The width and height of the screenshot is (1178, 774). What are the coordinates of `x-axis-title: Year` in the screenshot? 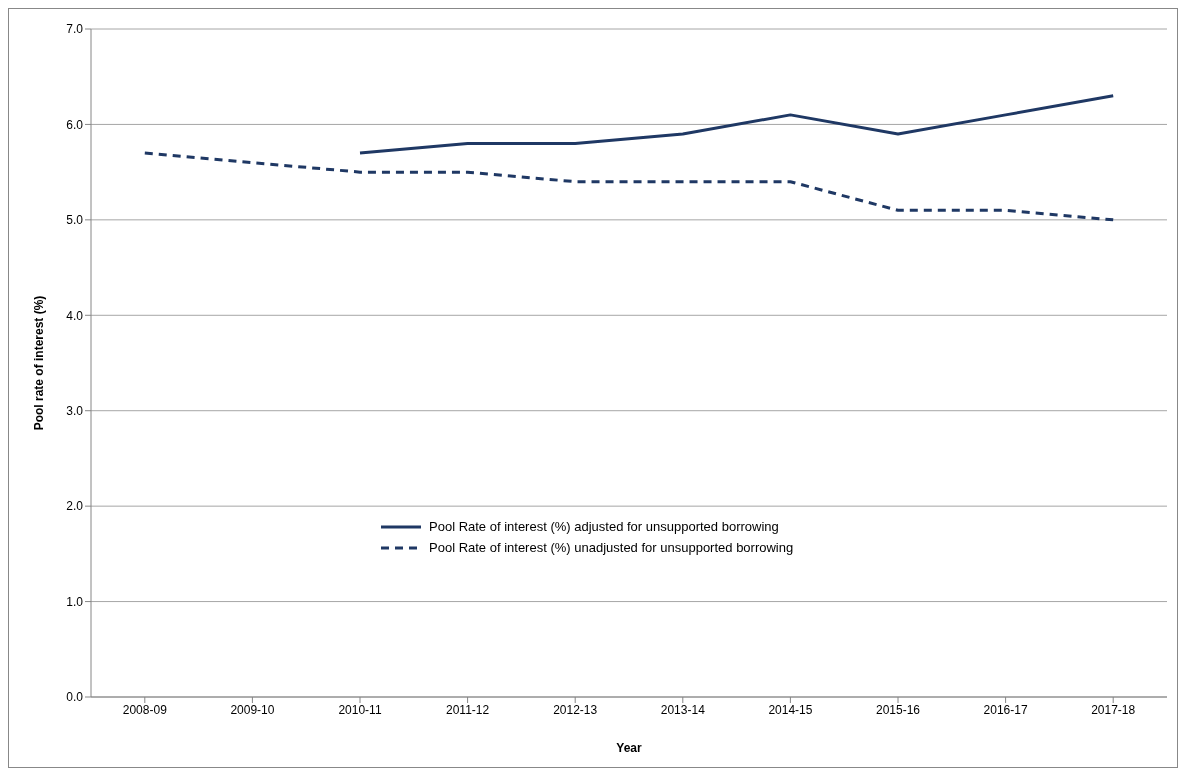 It's located at (629, 748).